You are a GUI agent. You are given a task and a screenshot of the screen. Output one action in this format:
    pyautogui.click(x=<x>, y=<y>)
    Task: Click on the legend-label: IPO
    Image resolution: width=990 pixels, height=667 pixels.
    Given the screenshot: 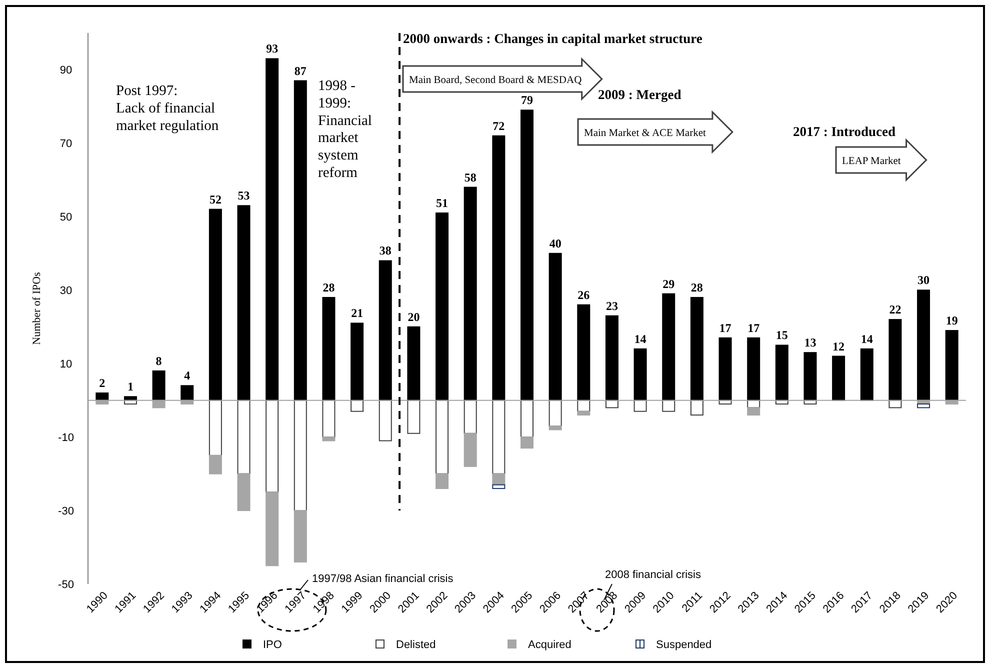 What is the action you would take?
    pyautogui.click(x=272, y=645)
    